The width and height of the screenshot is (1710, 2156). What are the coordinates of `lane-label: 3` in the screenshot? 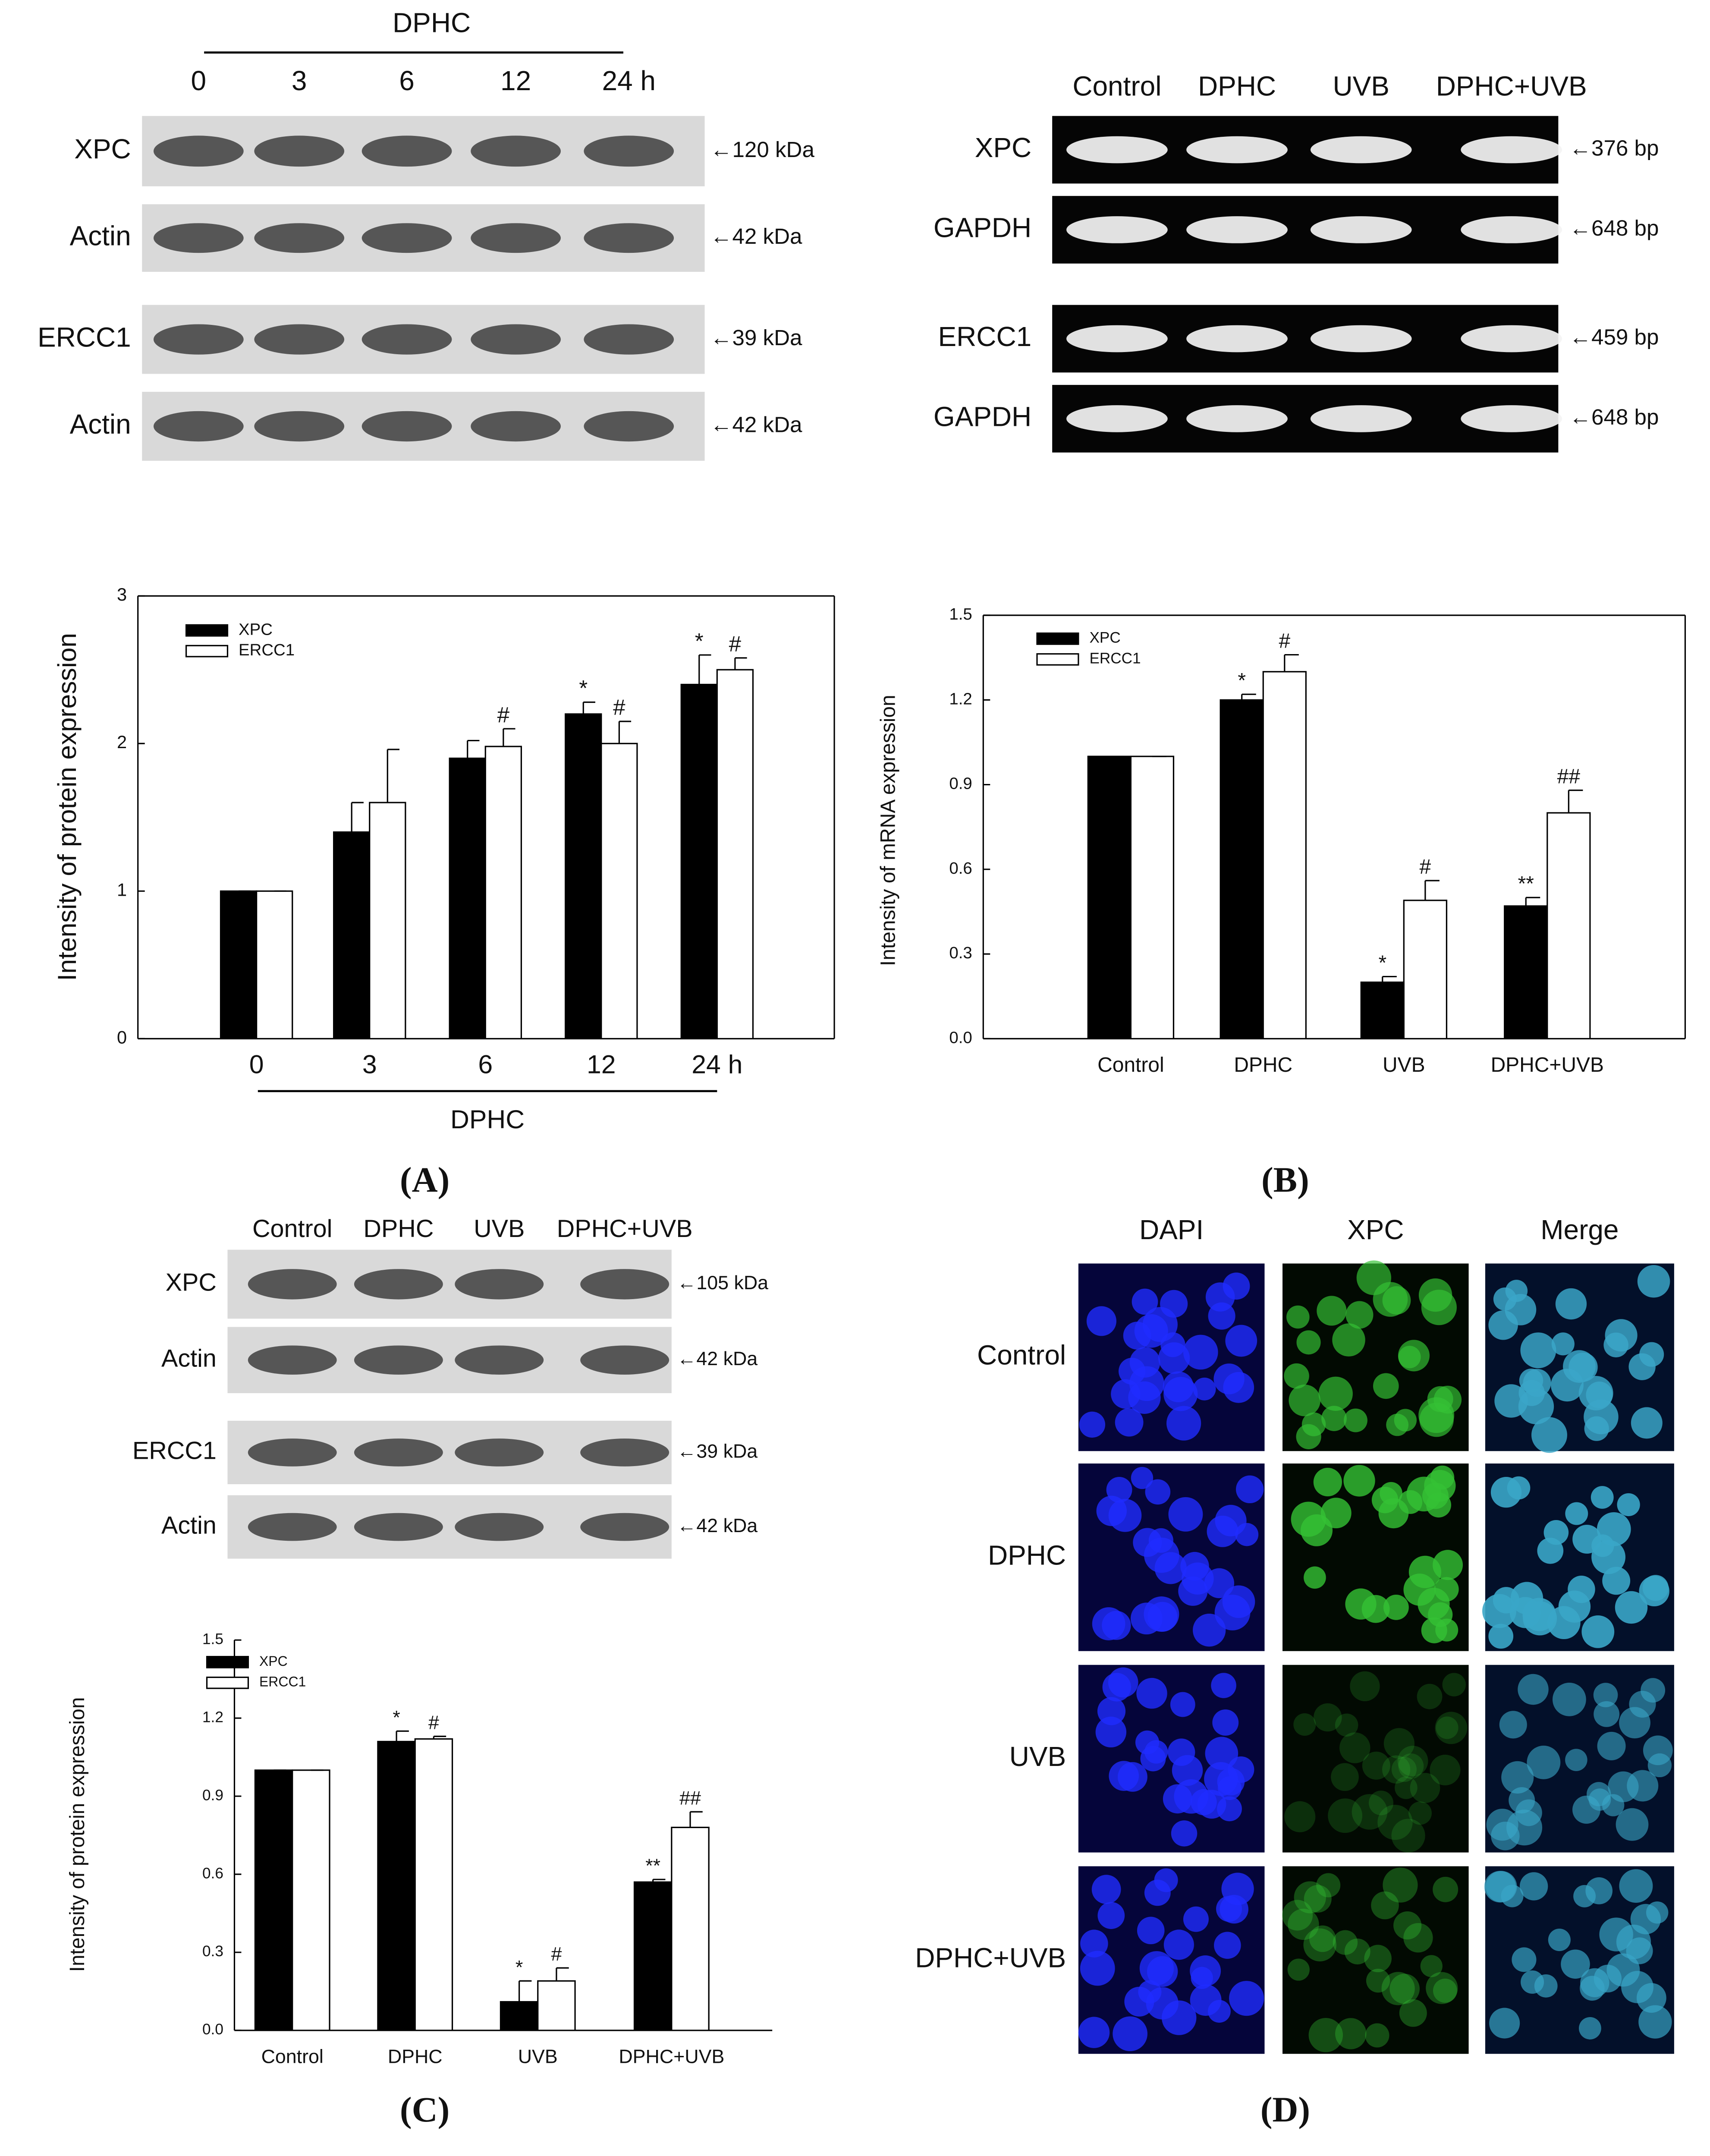 It's located at (299, 80).